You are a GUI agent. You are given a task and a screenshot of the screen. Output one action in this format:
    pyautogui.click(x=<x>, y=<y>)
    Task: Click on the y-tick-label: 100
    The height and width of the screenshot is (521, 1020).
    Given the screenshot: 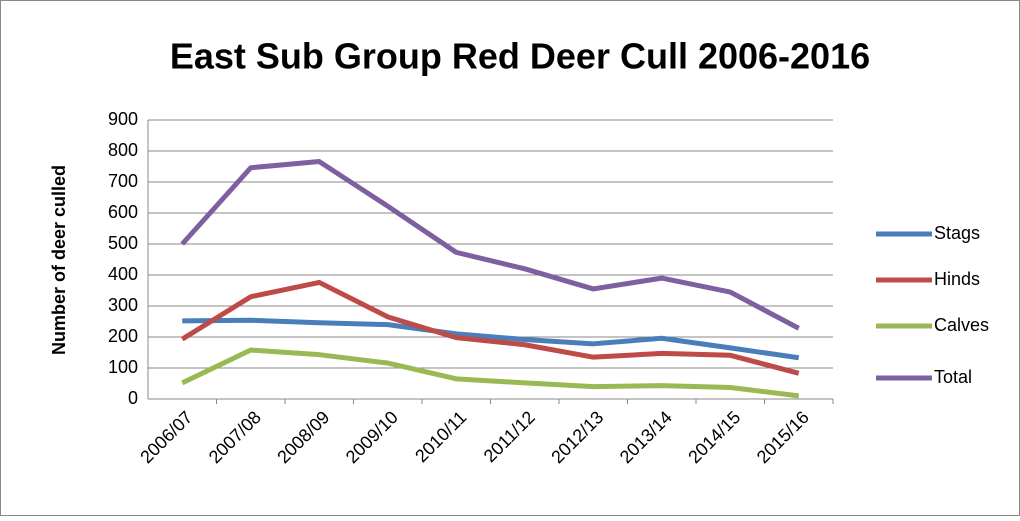 What is the action you would take?
    pyautogui.click(x=123, y=367)
    